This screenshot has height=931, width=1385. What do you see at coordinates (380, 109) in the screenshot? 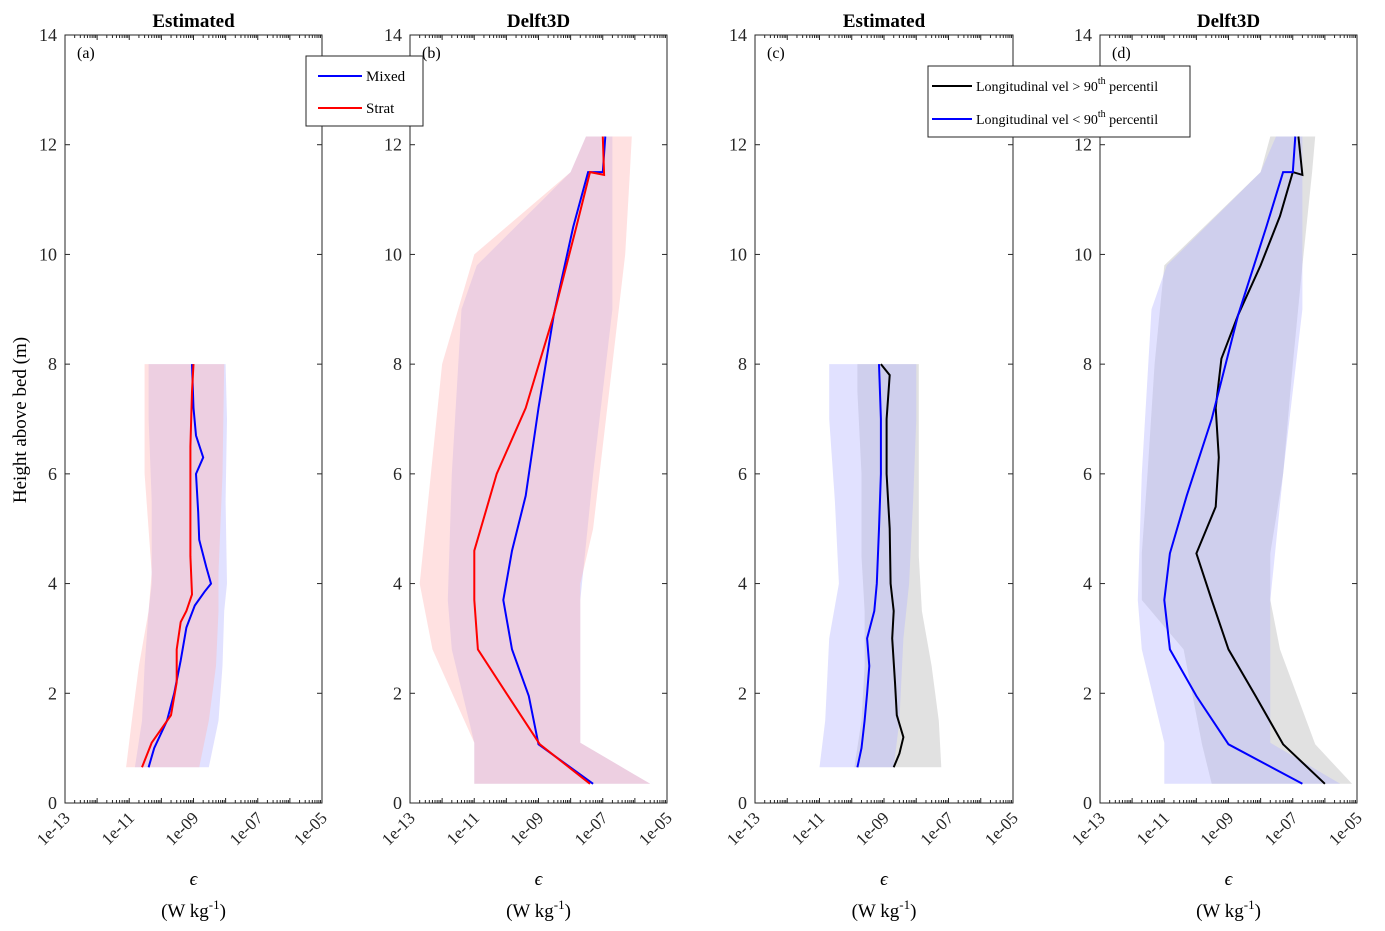
I see `legend-label: Strat` at bounding box center [380, 109].